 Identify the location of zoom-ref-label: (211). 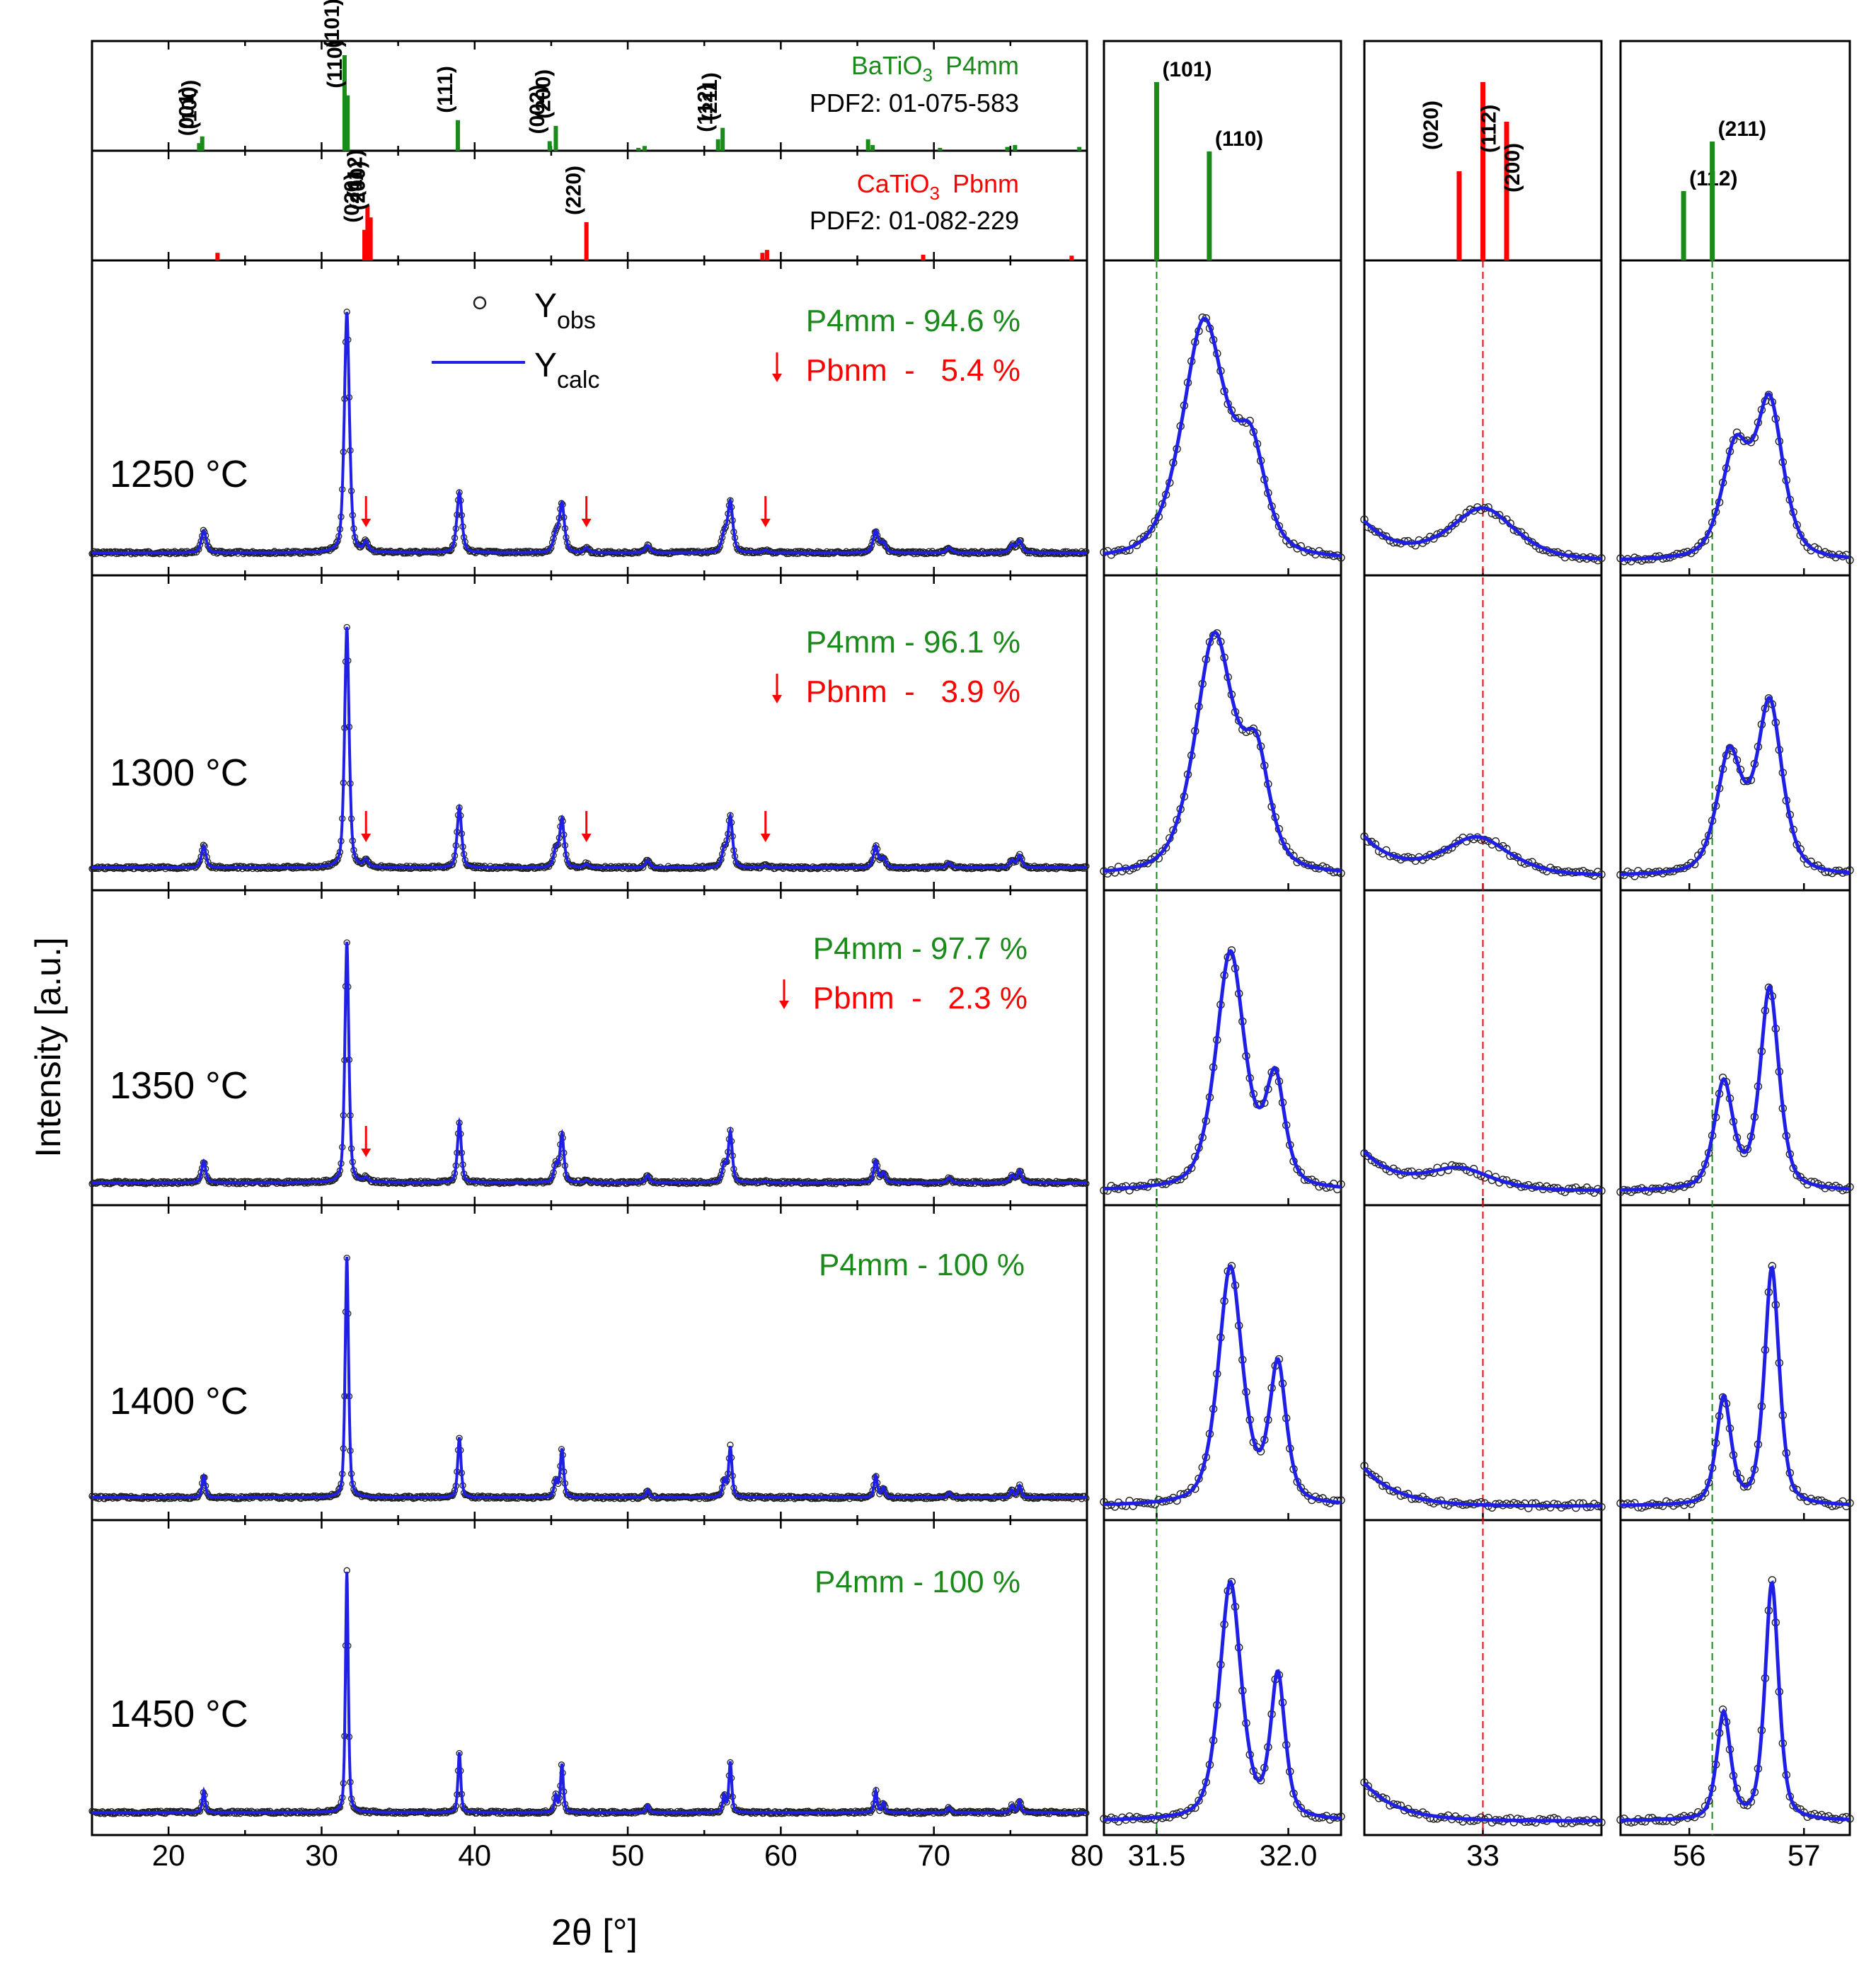
(1742, 129).